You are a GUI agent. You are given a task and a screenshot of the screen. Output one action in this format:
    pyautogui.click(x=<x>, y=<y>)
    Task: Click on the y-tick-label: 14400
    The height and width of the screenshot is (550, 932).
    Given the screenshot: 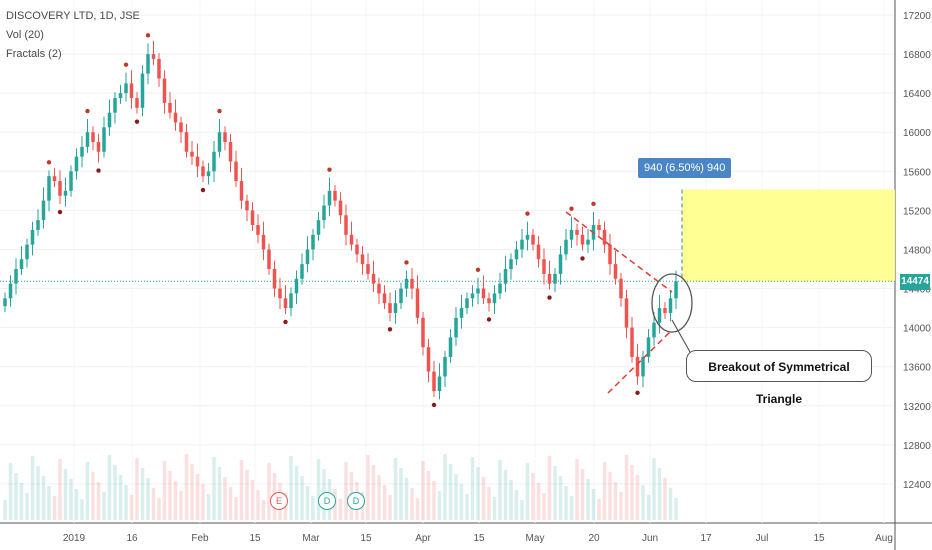 What is the action you would take?
    pyautogui.click(x=917, y=290)
    